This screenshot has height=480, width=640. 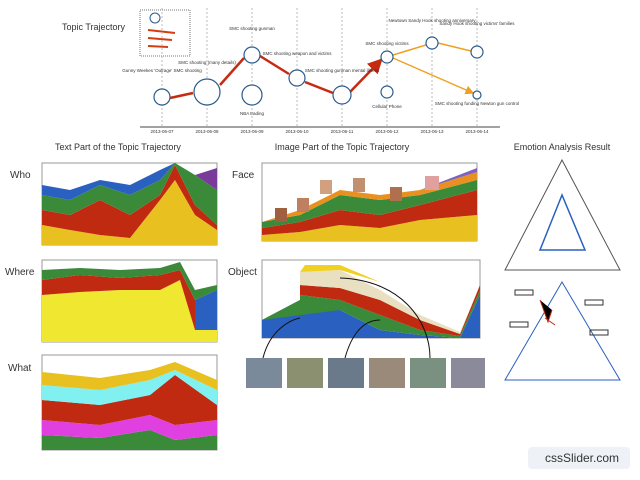 I want to click on date-label: 2013-06-13, so click(x=432, y=131).